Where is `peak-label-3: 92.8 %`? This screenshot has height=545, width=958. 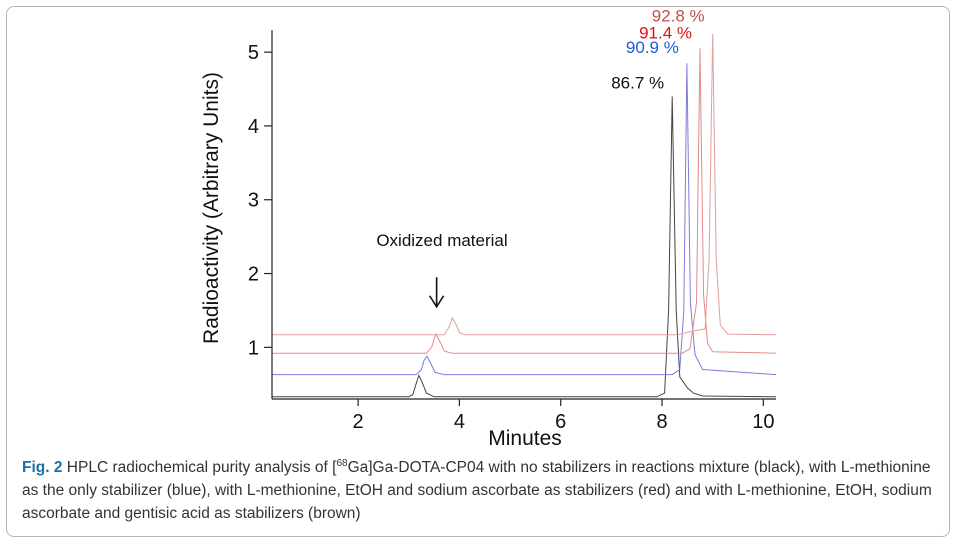 peak-label-3: 92.8 % is located at coordinates (678, 16).